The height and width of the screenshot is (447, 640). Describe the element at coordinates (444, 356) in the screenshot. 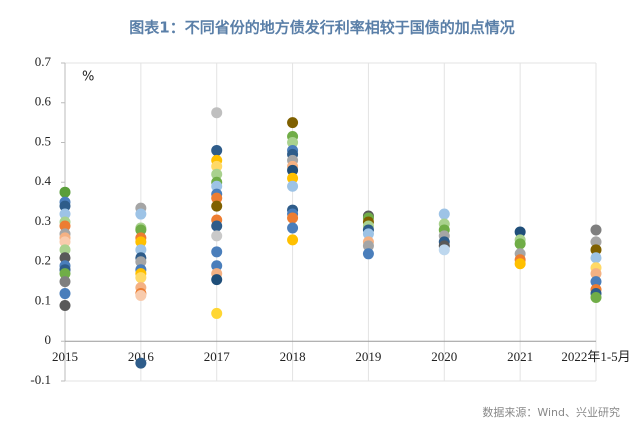

I see `x-tick-label: 2020` at that location.